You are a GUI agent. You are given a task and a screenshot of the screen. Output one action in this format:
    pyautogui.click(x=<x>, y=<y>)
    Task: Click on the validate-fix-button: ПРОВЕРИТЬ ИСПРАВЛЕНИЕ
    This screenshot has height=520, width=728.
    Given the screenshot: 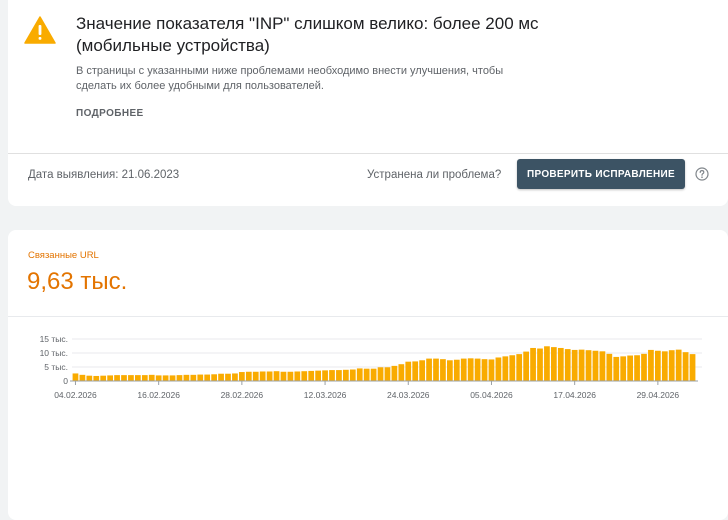 What is the action you would take?
    pyautogui.click(x=601, y=174)
    